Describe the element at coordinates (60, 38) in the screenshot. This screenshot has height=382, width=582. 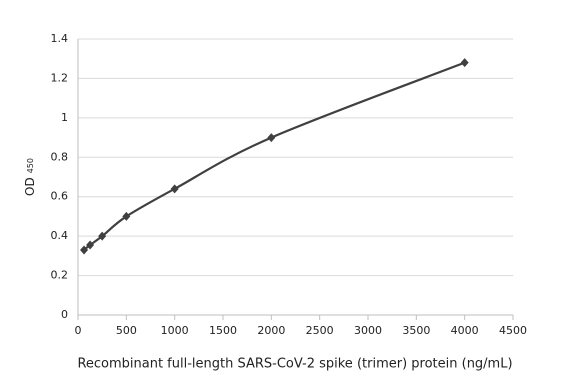
I see `y-tick-label: 1.4` at that location.